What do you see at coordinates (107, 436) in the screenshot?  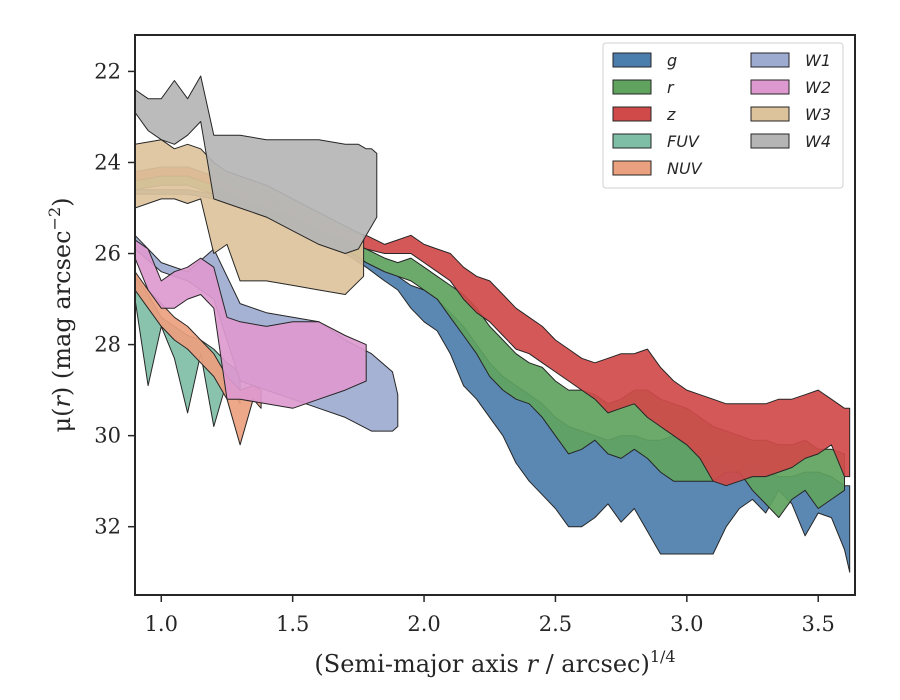 I see `y-tick-label: 30` at bounding box center [107, 436].